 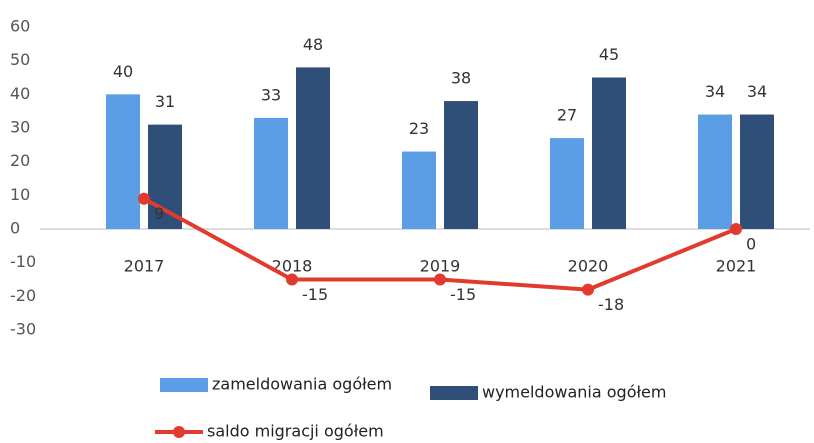 I want to click on legend-label: wymeldowania ogółem, so click(x=574, y=392).